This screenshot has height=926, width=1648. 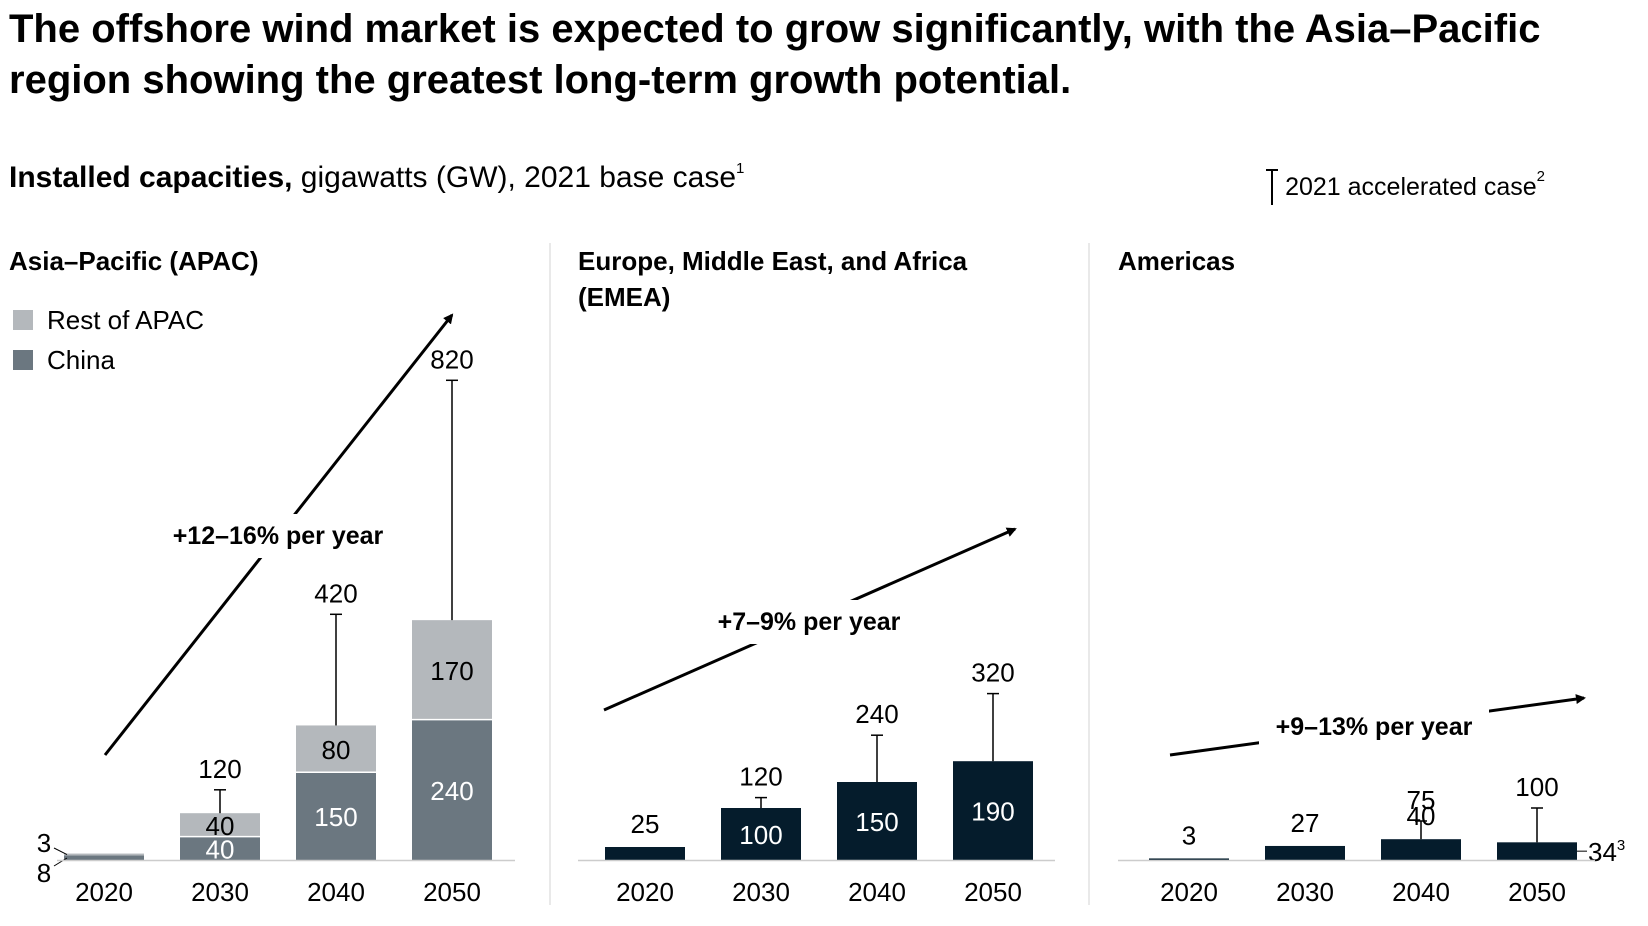 What do you see at coordinates (1606, 852) in the screenshot?
I see `value-label: 343` at bounding box center [1606, 852].